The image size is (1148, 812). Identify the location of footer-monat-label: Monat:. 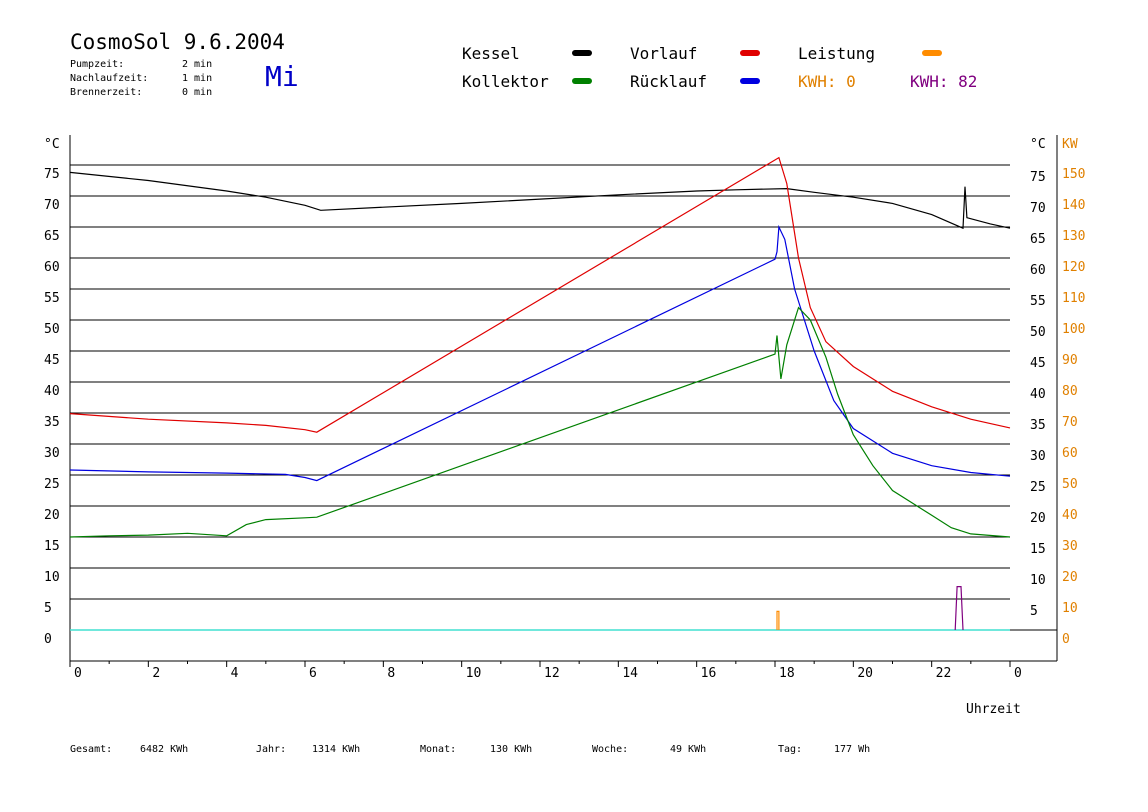
(438, 749).